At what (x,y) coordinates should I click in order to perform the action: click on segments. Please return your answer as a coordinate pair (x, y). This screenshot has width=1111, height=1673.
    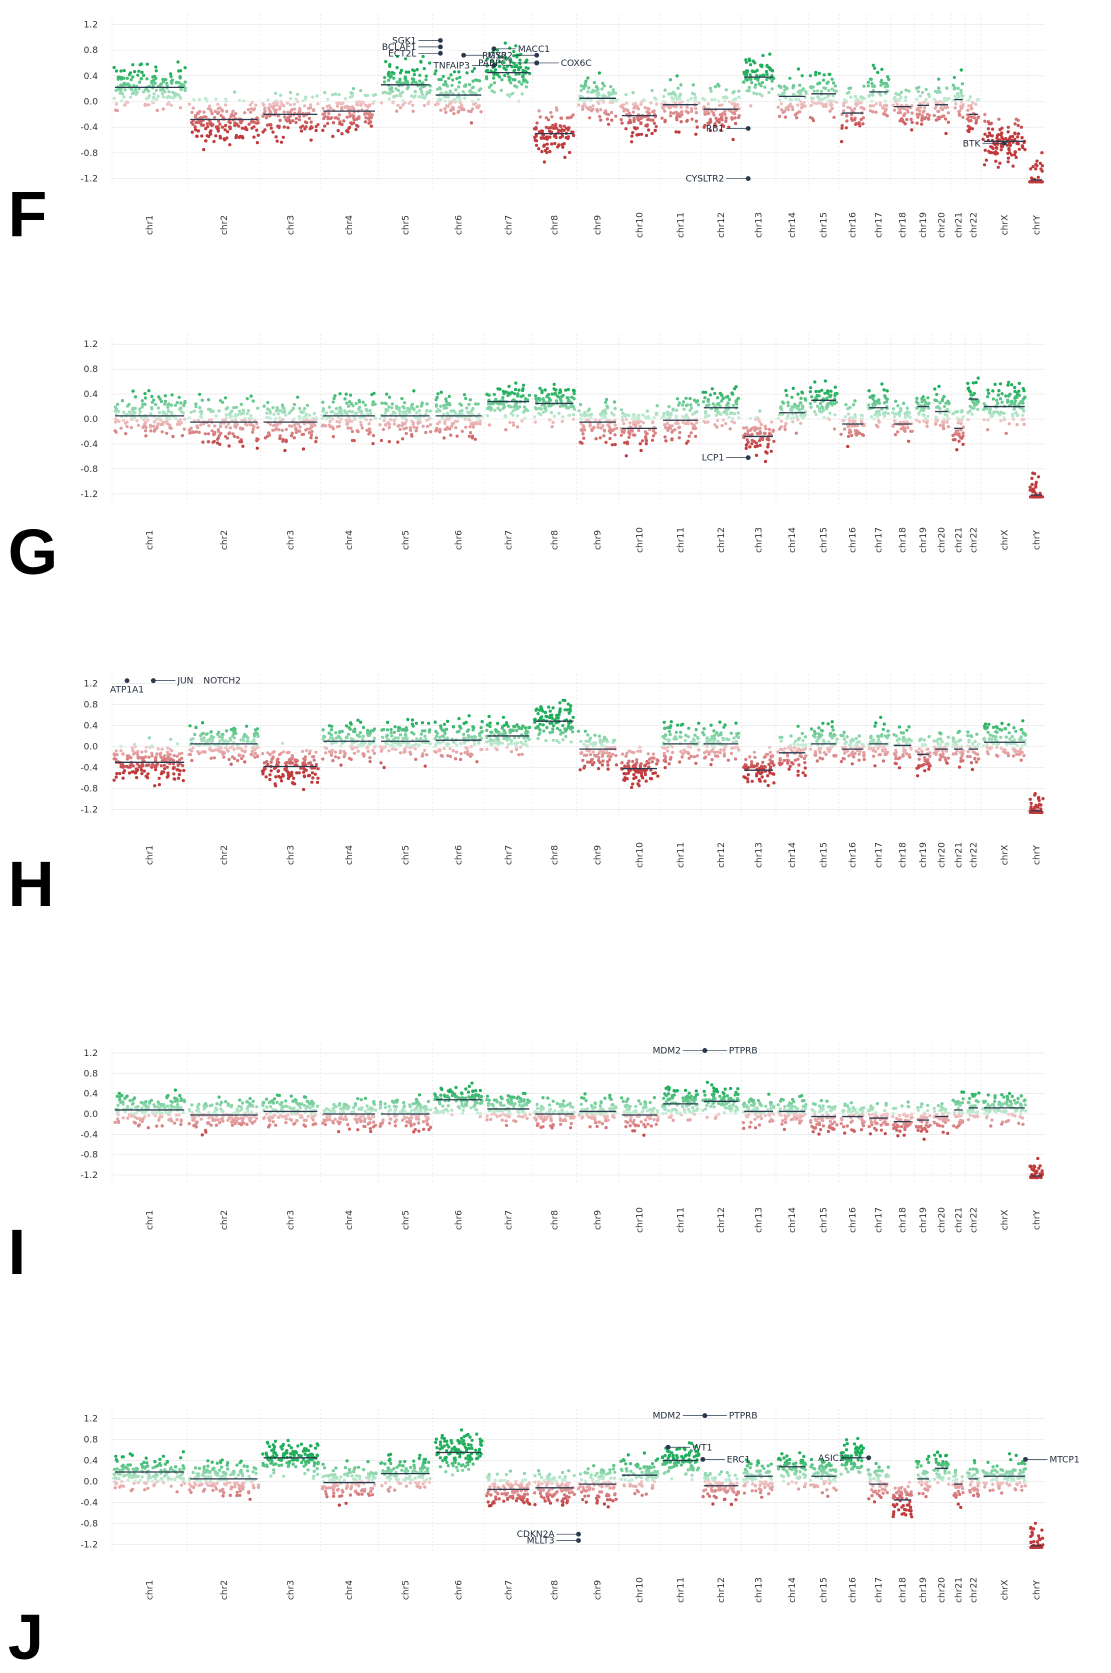
    Looking at the image, I should click on (578, 447).